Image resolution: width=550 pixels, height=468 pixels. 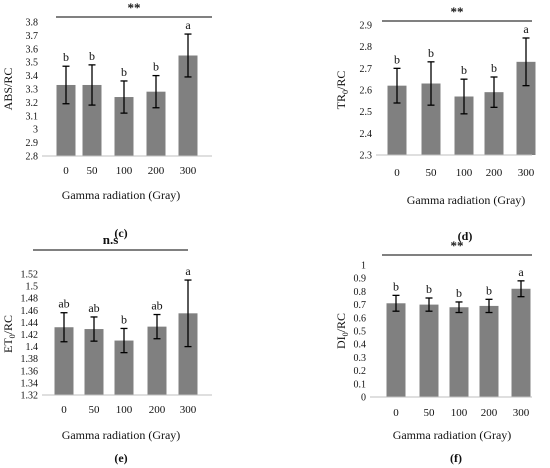 What do you see at coordinates (30, 299) in the screenshot?
I see `y-tick-label: 1.48` at bounding box center [30, 299].